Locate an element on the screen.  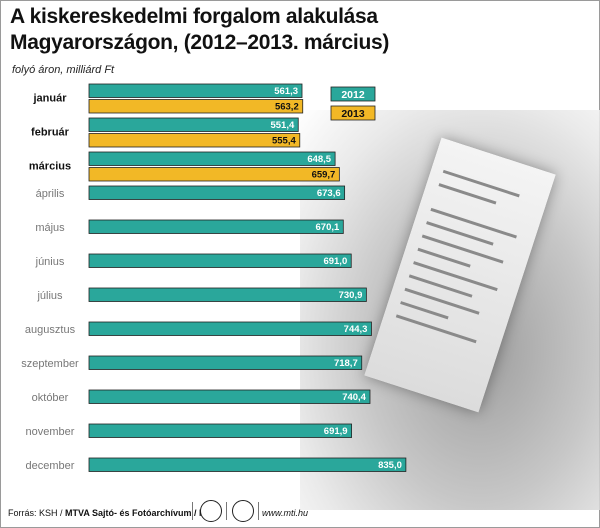
month-label: március is located at coordinates (50, 167).